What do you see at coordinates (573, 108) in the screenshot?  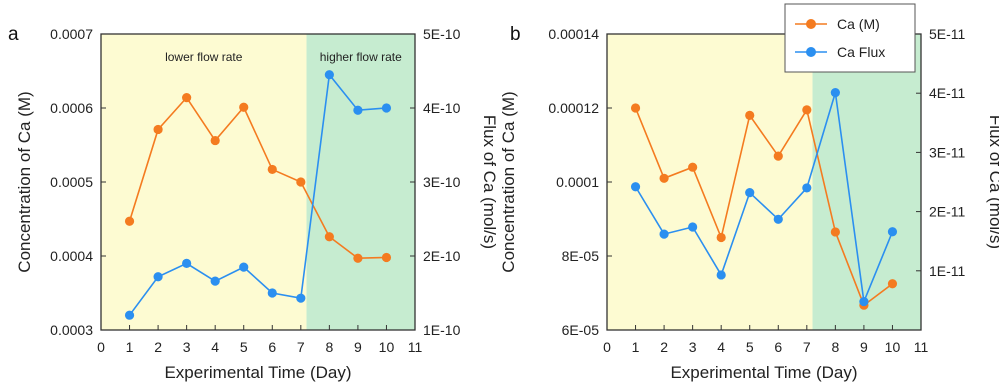 I see `y-left-tick-label: 0.00012` at bounding box center [573, 108].